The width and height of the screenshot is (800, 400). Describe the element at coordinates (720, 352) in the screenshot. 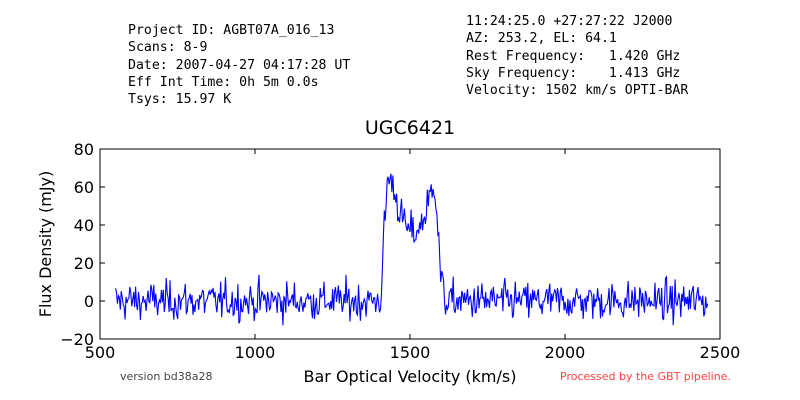

I see `x-tick-label: 2500` at that location.